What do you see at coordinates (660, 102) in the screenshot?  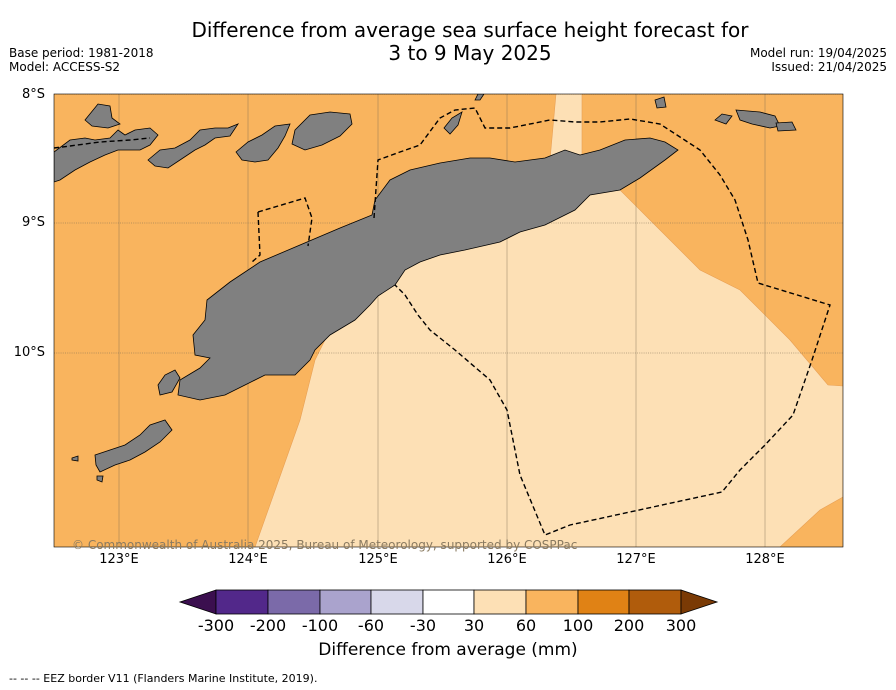 I see `kisar-islet` at bounding box center [660, 102].